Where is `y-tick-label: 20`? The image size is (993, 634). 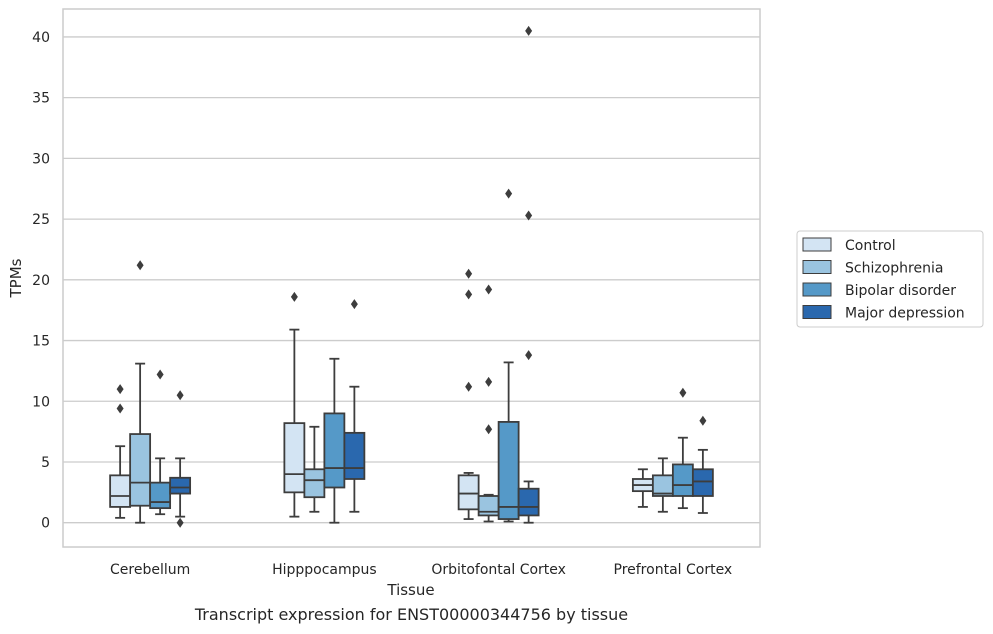
y-tick-label: 20 is located at coordinates (41, 281).